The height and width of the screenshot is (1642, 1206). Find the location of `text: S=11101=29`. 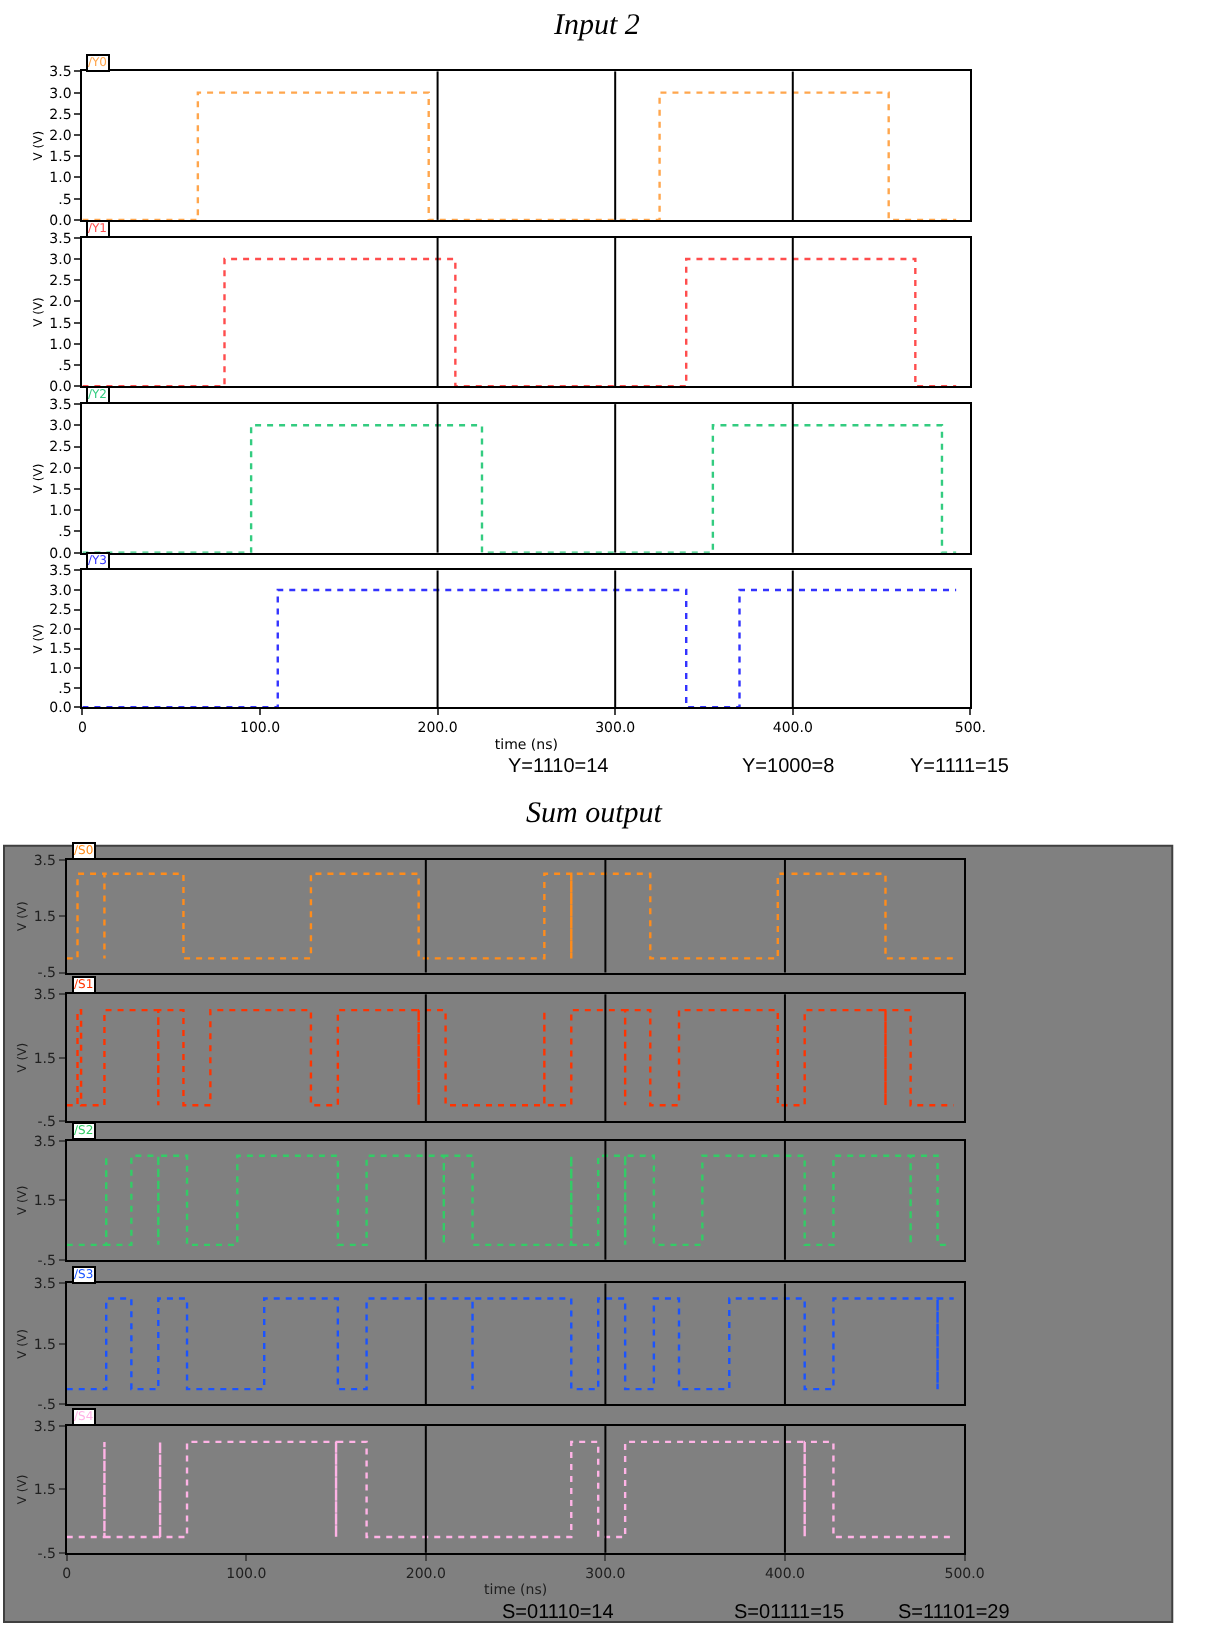

text: S=11101=29 is located at coordinates (954, 1613).